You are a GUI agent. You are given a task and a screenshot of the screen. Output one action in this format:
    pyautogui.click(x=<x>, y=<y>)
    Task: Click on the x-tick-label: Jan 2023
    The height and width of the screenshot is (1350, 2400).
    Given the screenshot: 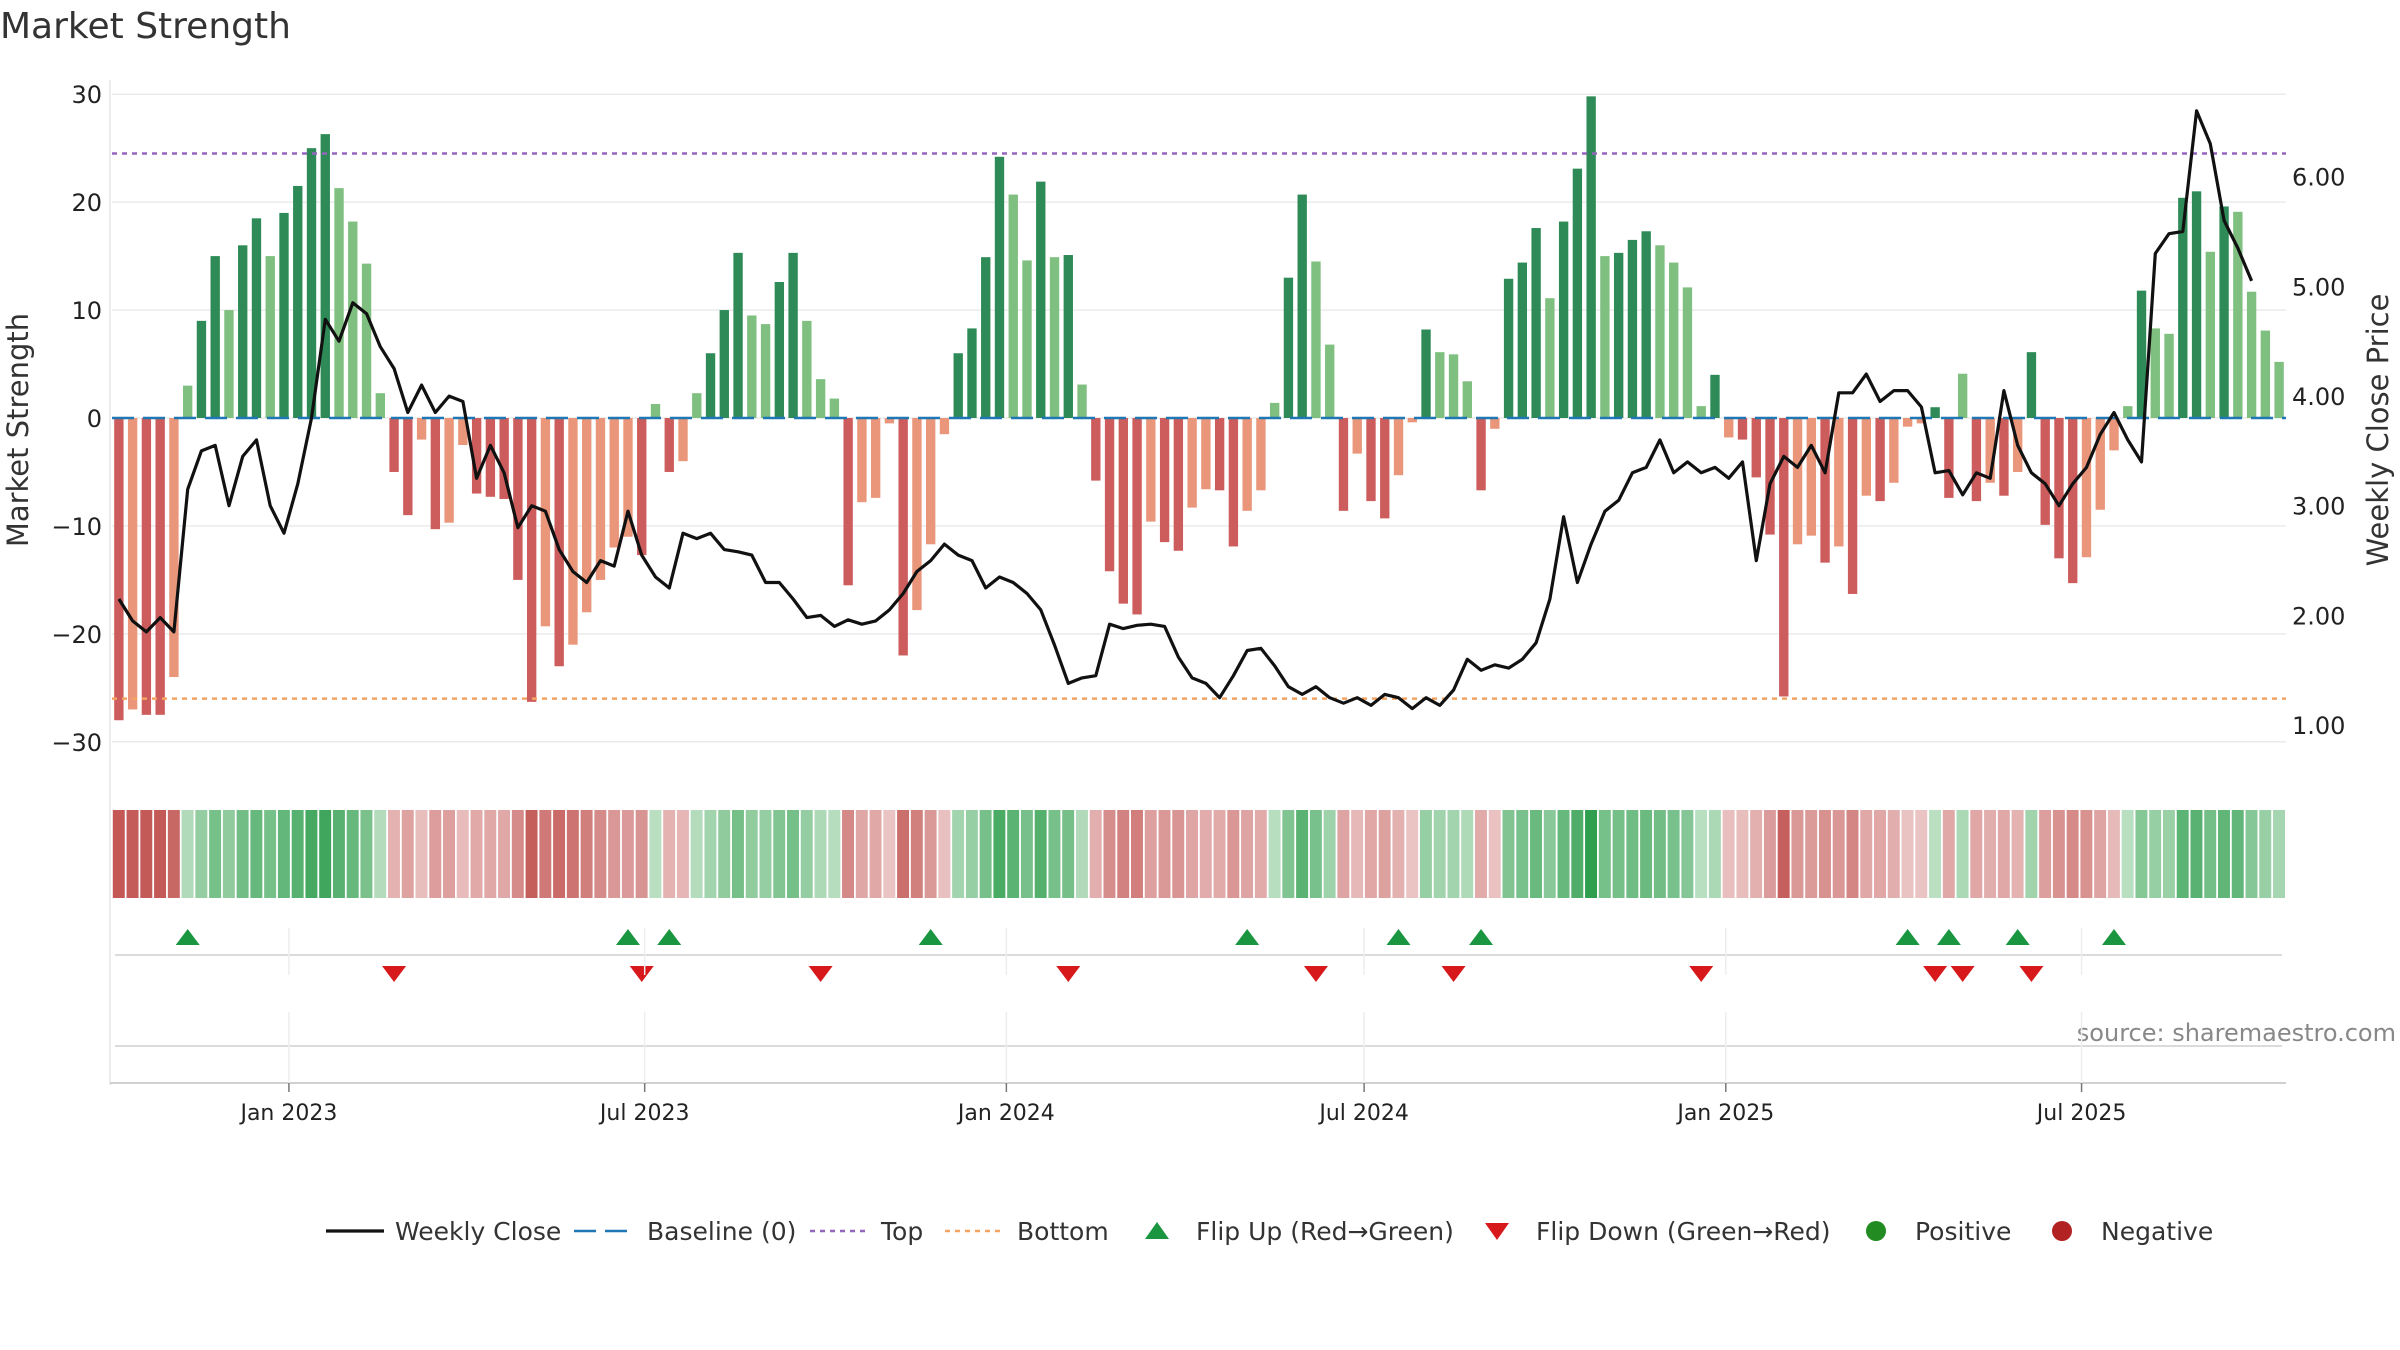 What is the action you would take?
    pyautogui.click(x=287, y=1113)
    